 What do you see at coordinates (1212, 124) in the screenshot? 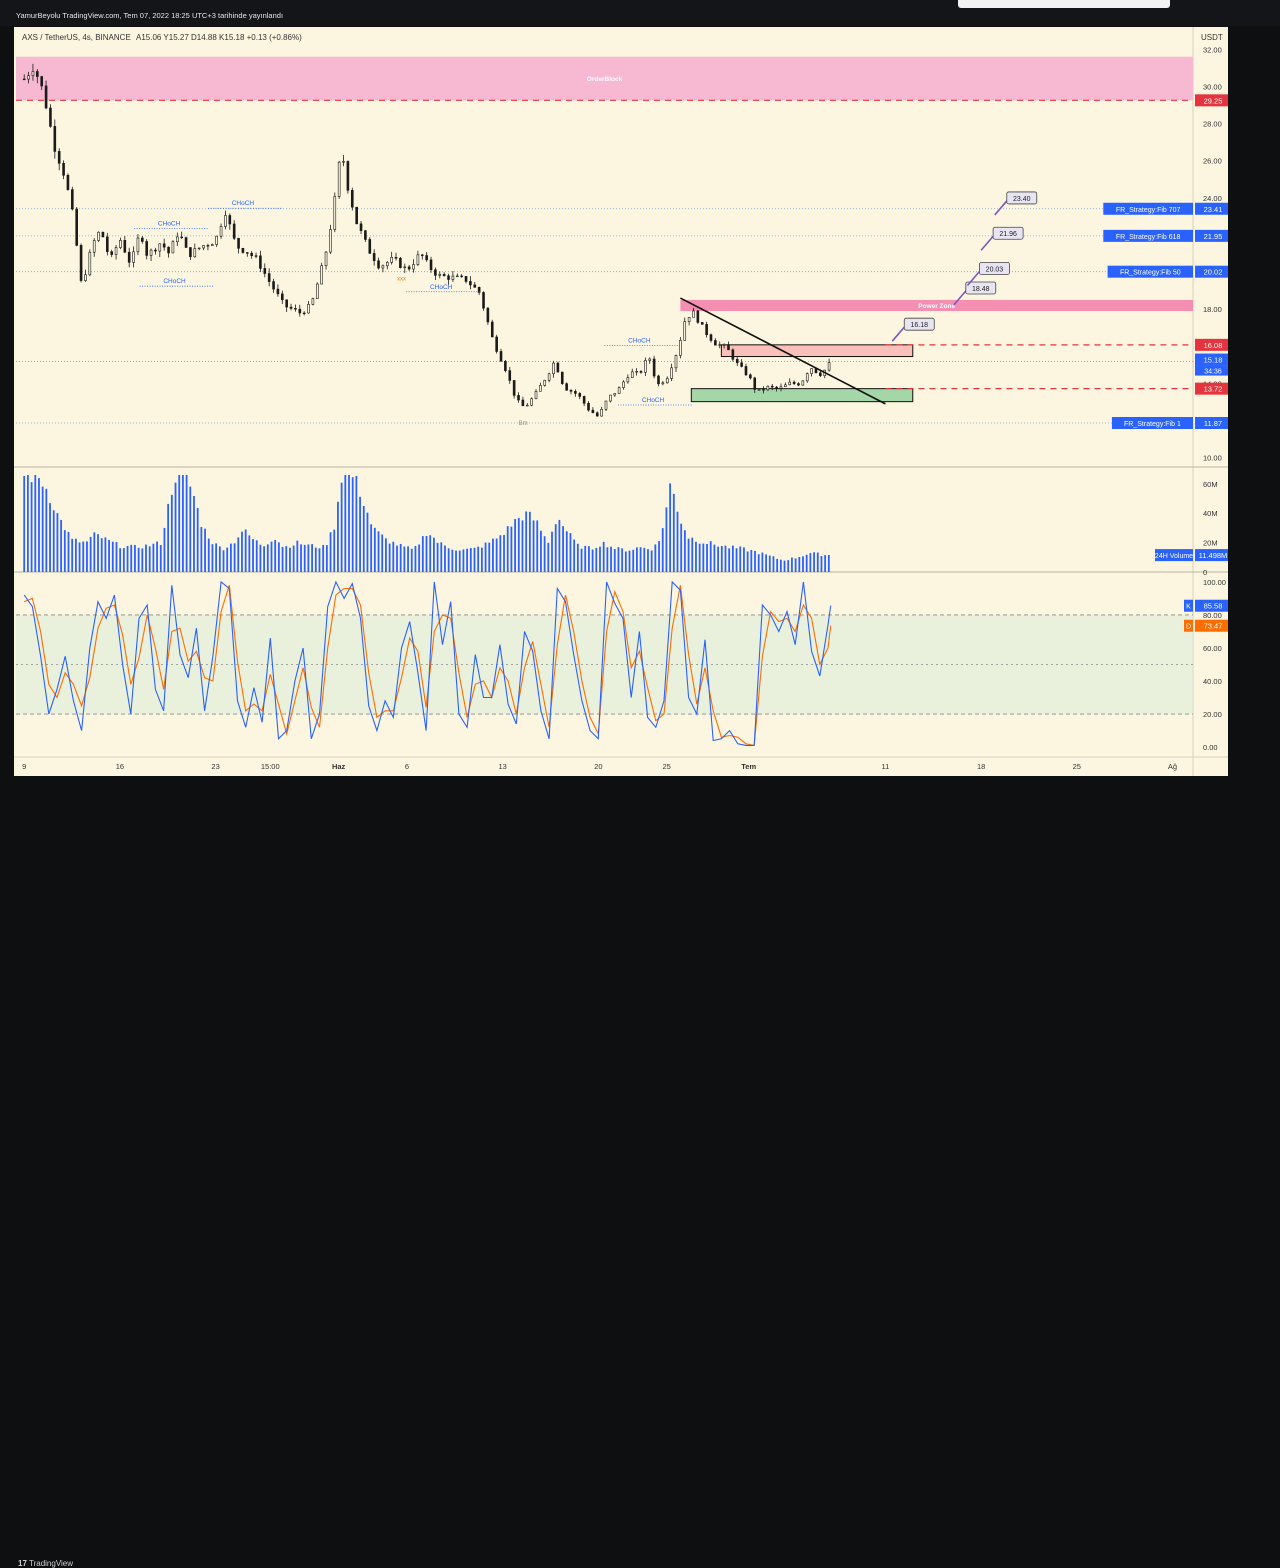
I see `price-tick-label: 28.00` at bounding box center [1212, 124].